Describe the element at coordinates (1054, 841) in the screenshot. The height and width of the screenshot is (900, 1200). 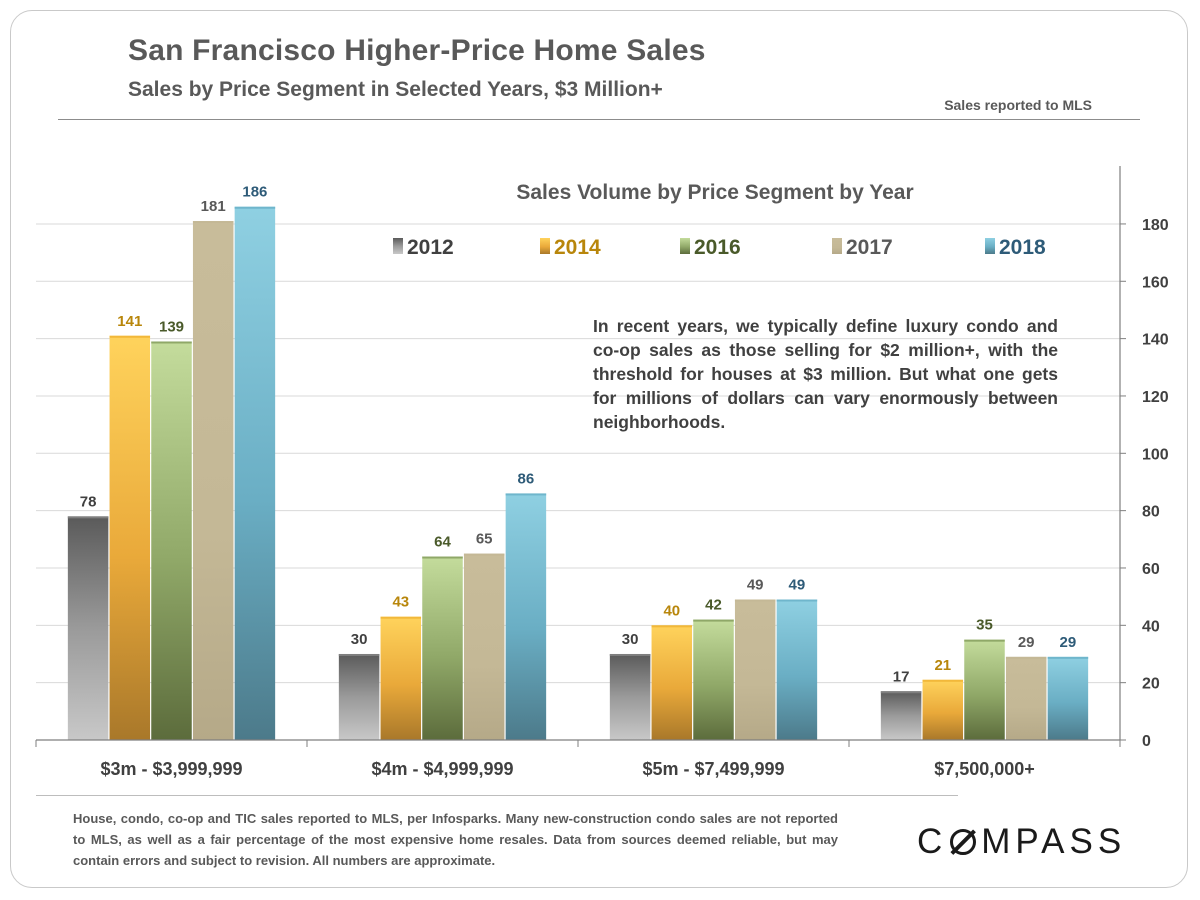
I see `logo-text-suffix: MPASS` at that location.